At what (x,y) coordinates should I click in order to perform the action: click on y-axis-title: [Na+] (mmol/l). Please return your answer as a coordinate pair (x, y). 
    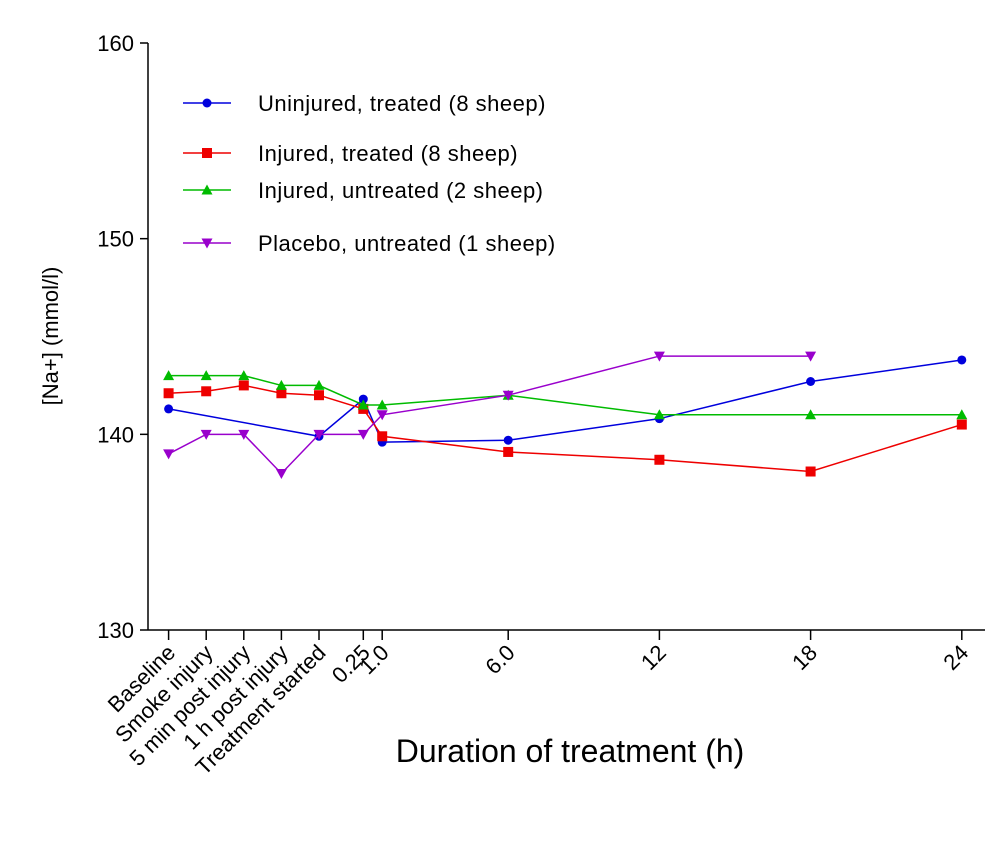
    Looking at the image, I should click on (50, 336).